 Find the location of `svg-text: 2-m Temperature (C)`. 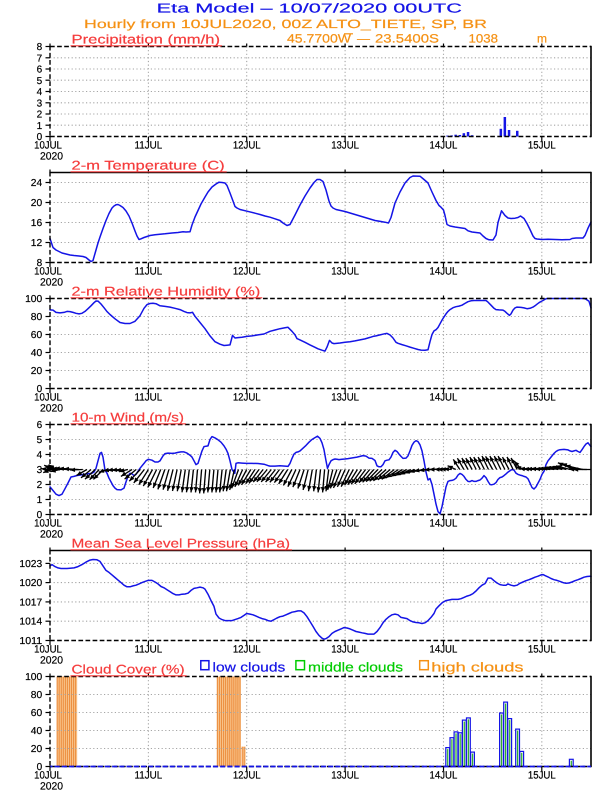

svg-text: 2-m Temperature (C) is located at coordinates (148, 166).